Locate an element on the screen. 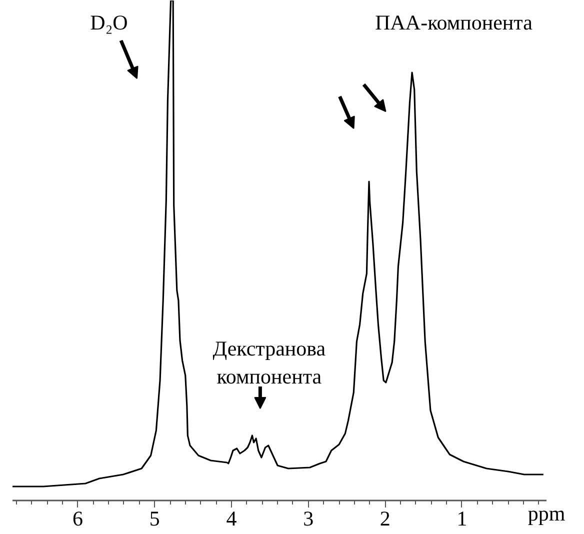 The width and height of the screenshot is (584, 534). x-axis-title: ppm is located at coordinates (547, 514).